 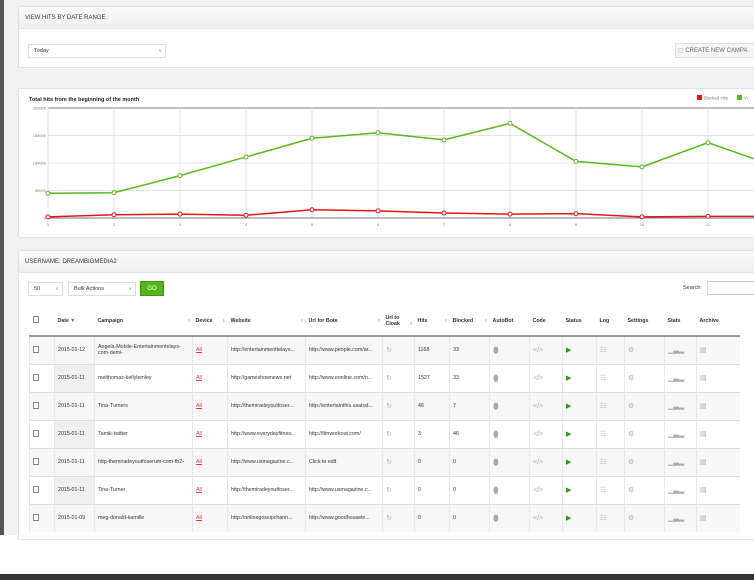 What do you see at coordinates (97, 51) in the screenshot?
I see `date-range-select: Today ∨` at bounding box center [97, 51].